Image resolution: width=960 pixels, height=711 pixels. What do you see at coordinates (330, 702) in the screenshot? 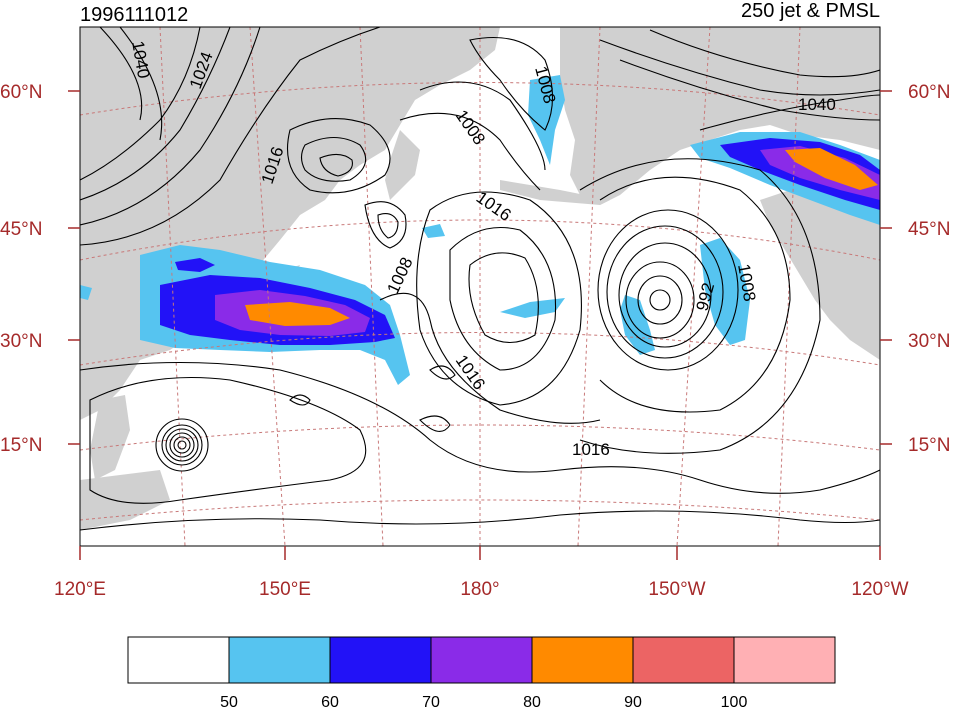
I see `colorbar-label: 60` at bounding box center [330, 702].